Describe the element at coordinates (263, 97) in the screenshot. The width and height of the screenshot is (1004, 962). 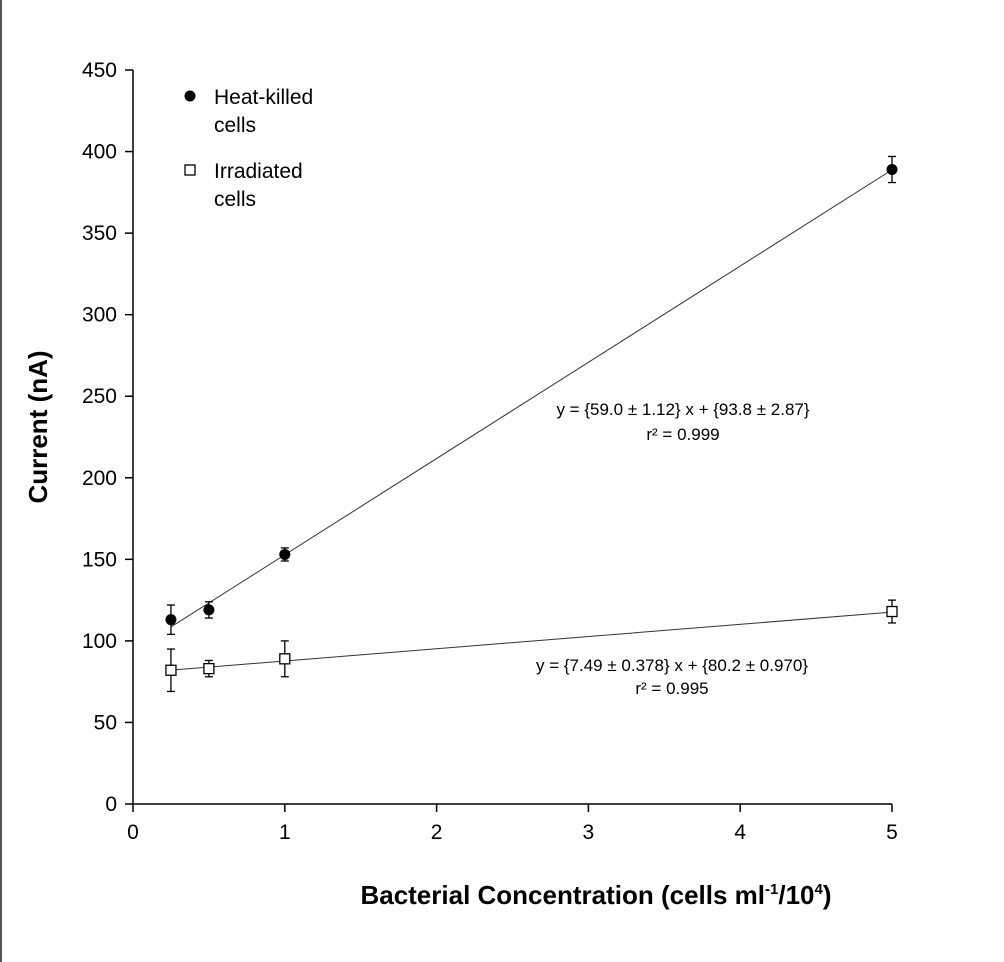
I see `legend-label: Heat-killed` at that location.